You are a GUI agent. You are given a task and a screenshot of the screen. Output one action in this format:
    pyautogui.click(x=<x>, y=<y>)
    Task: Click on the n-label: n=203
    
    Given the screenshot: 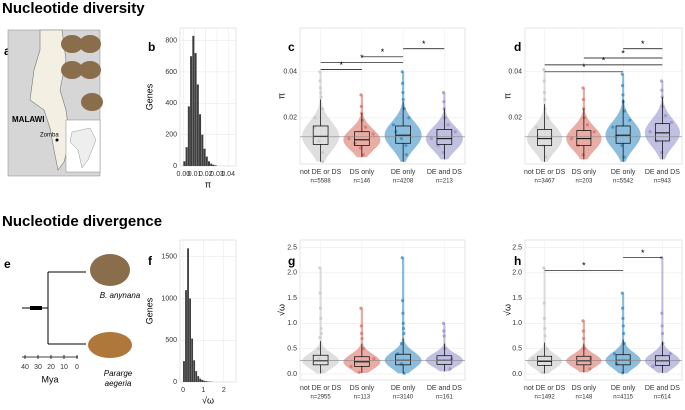 What is the action you would take?
    pyautogui.click(x=584, y=182)
    